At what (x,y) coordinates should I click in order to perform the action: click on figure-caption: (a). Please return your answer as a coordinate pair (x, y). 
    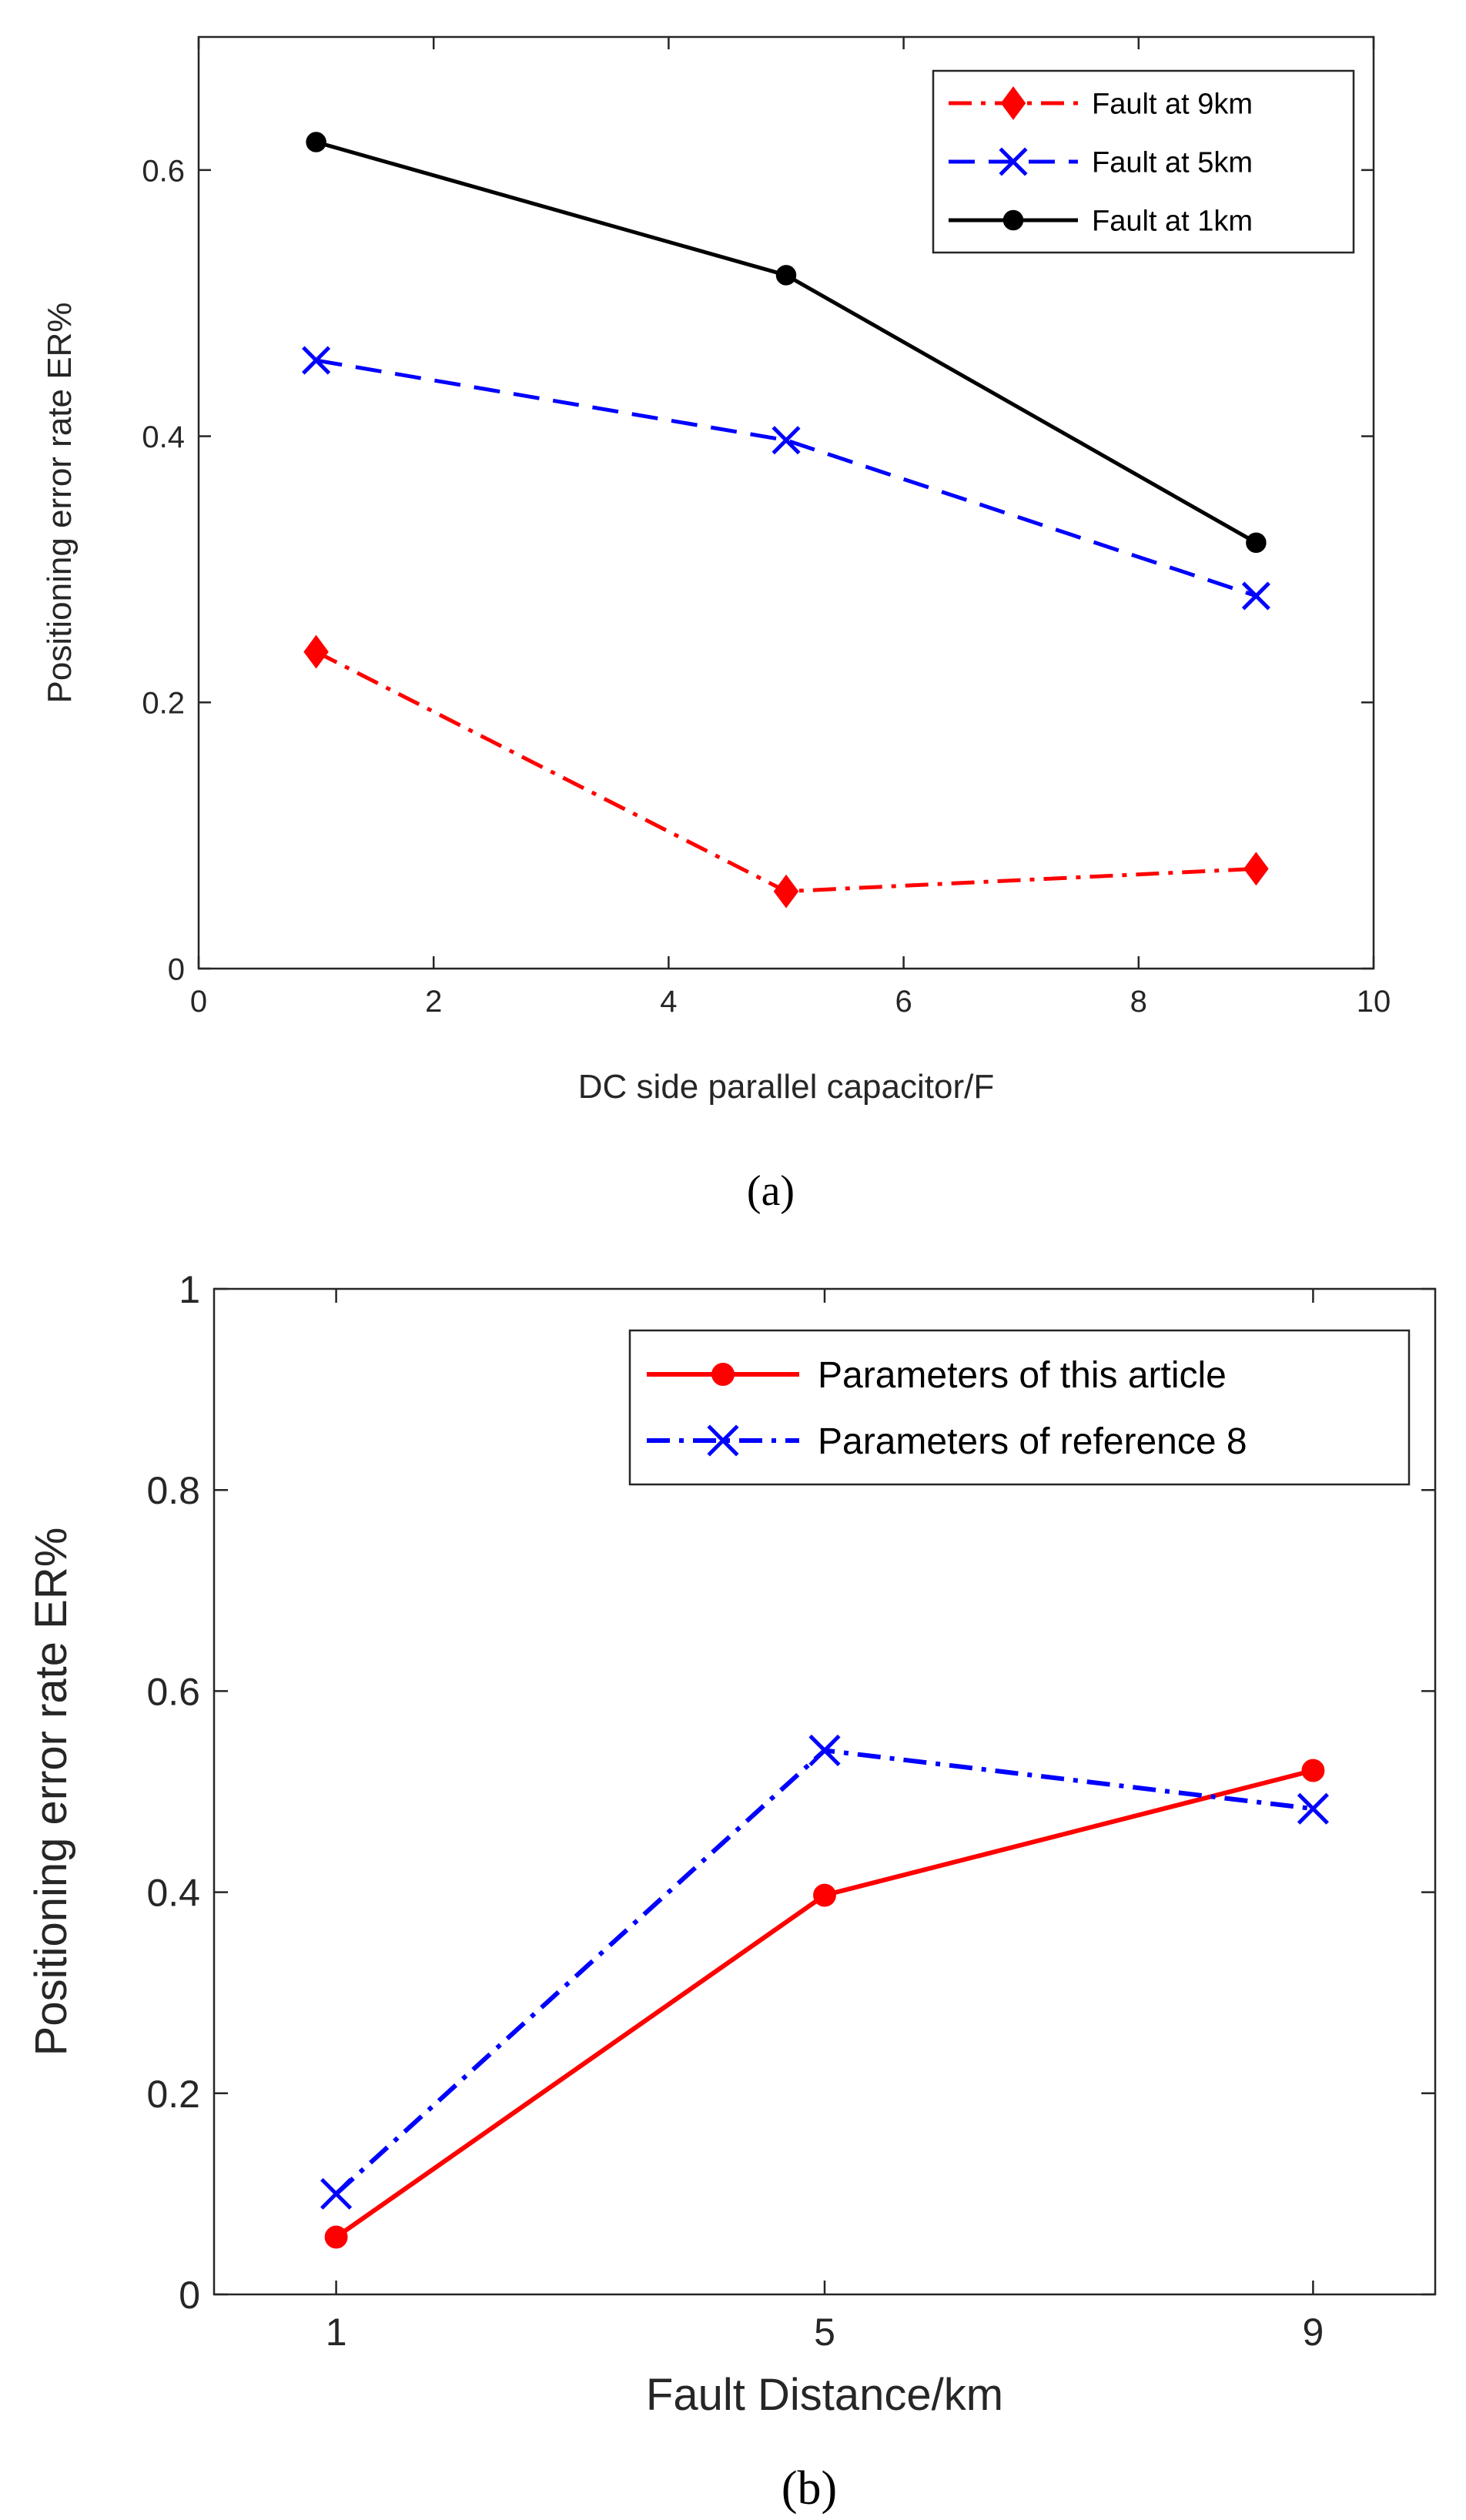
    Looking at the image, I should click on (771, 1191).